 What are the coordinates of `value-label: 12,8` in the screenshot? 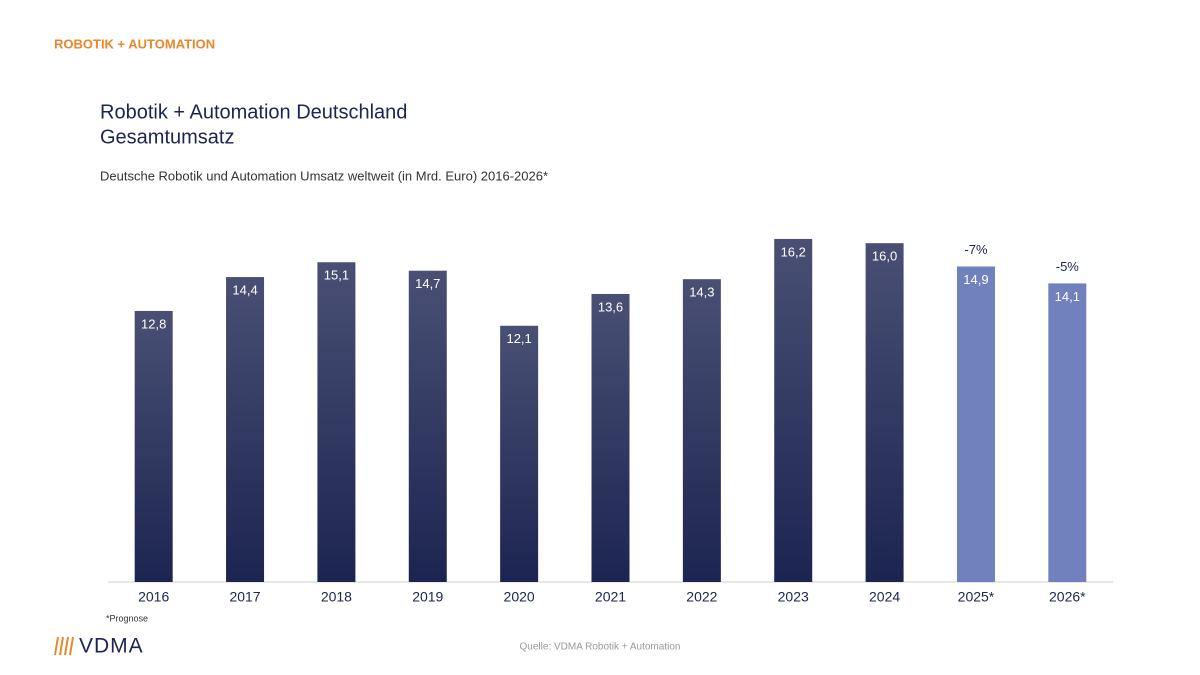 It's located at (153, 323).